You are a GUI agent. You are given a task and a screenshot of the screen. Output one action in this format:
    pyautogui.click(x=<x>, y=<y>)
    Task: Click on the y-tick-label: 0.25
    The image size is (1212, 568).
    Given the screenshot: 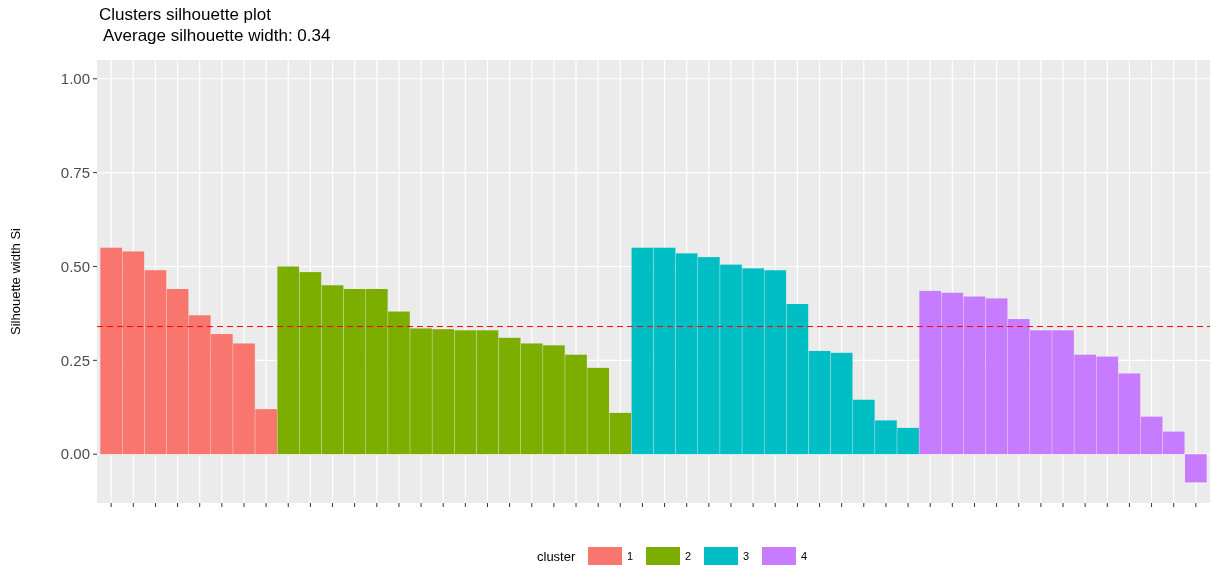 What is the action you would take?
    pyautogui.click(x=75, y=360)
    